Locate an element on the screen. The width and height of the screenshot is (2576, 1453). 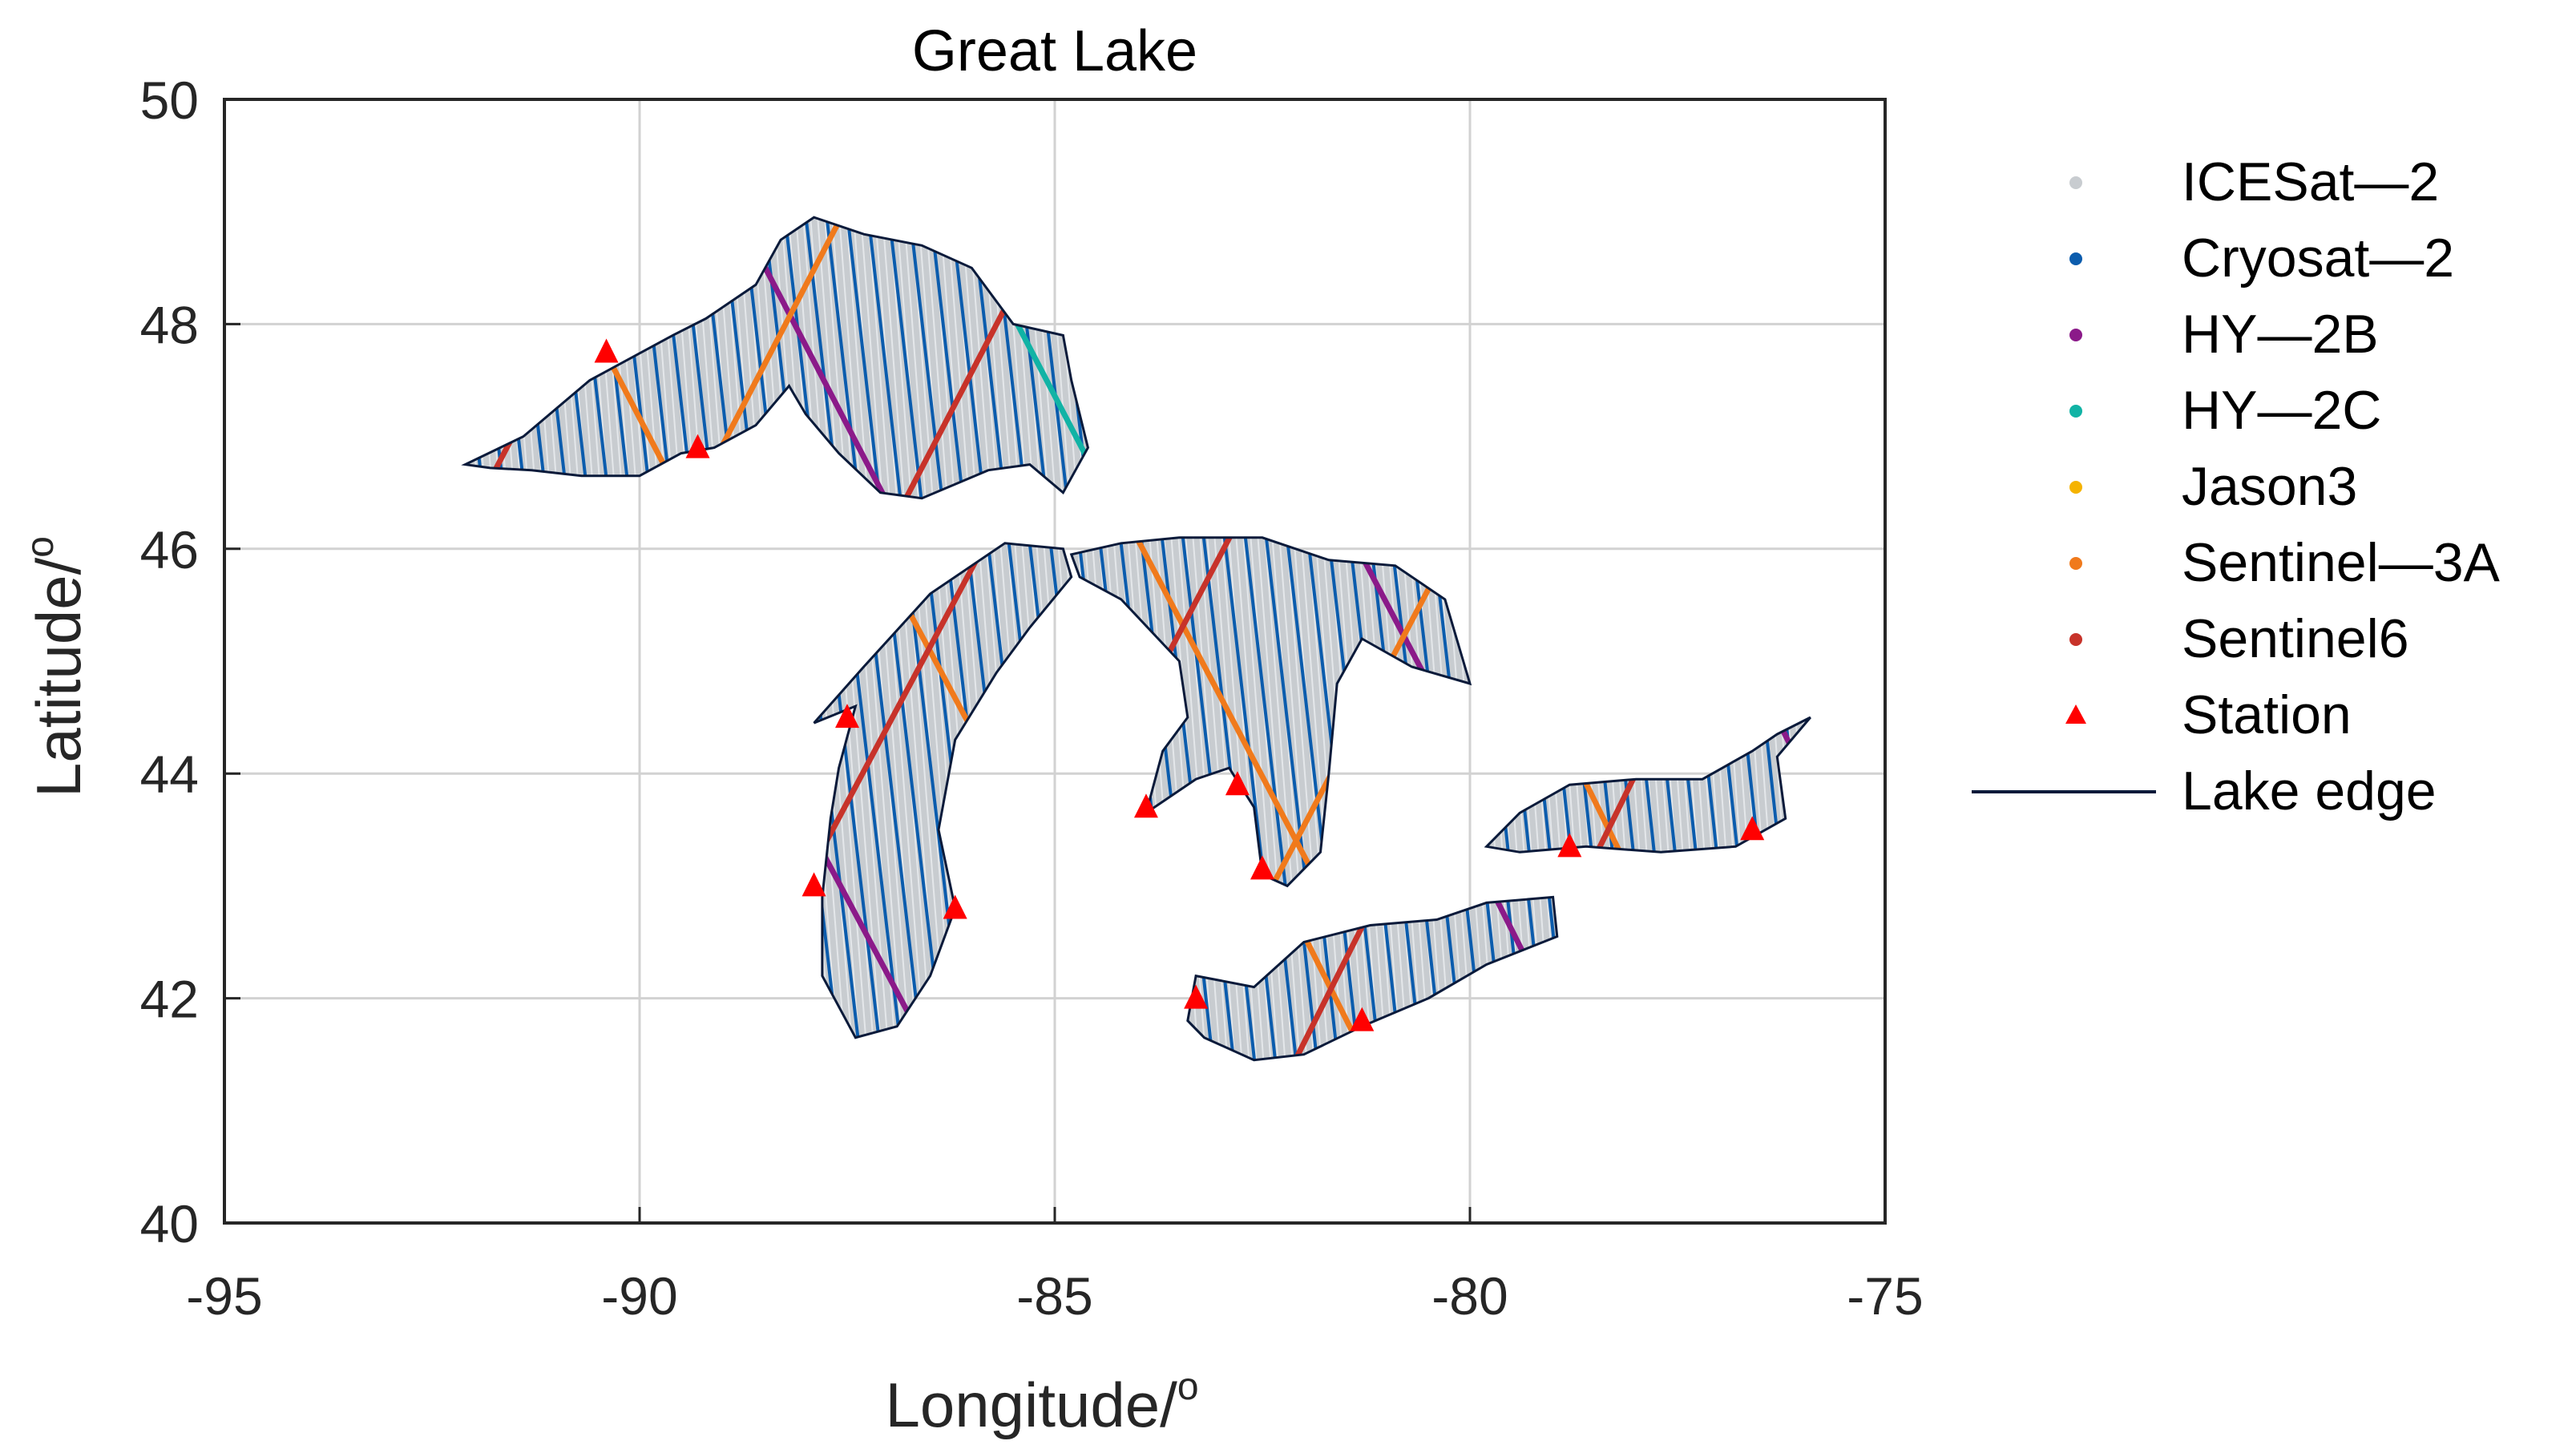
legend-label: Station is located at coordinates (2267, 714).